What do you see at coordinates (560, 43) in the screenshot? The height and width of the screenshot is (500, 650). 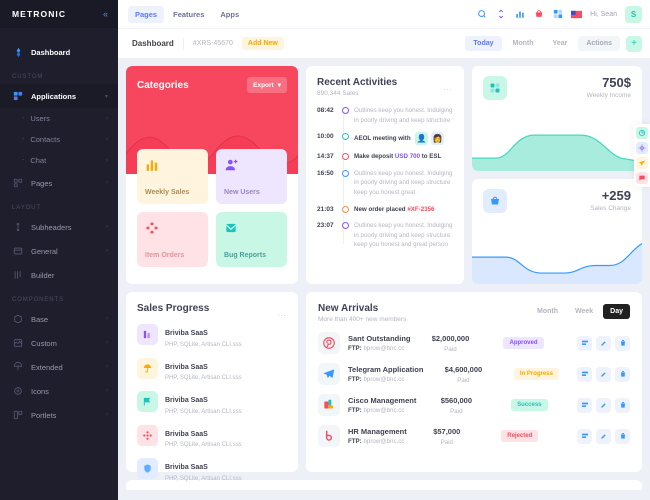 I see `range-year: Year` at bounding box center [560, 43].